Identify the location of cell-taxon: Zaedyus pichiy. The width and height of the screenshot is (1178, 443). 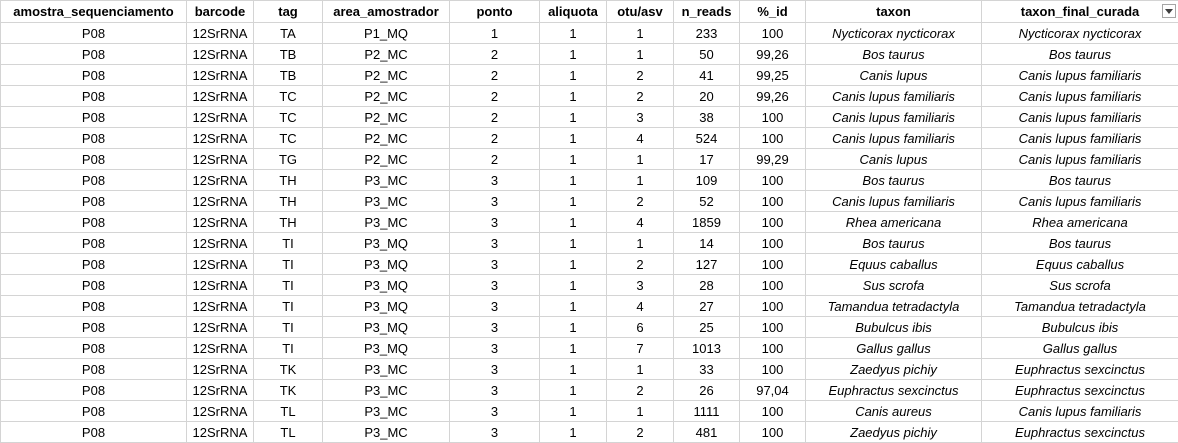
(893, 432).